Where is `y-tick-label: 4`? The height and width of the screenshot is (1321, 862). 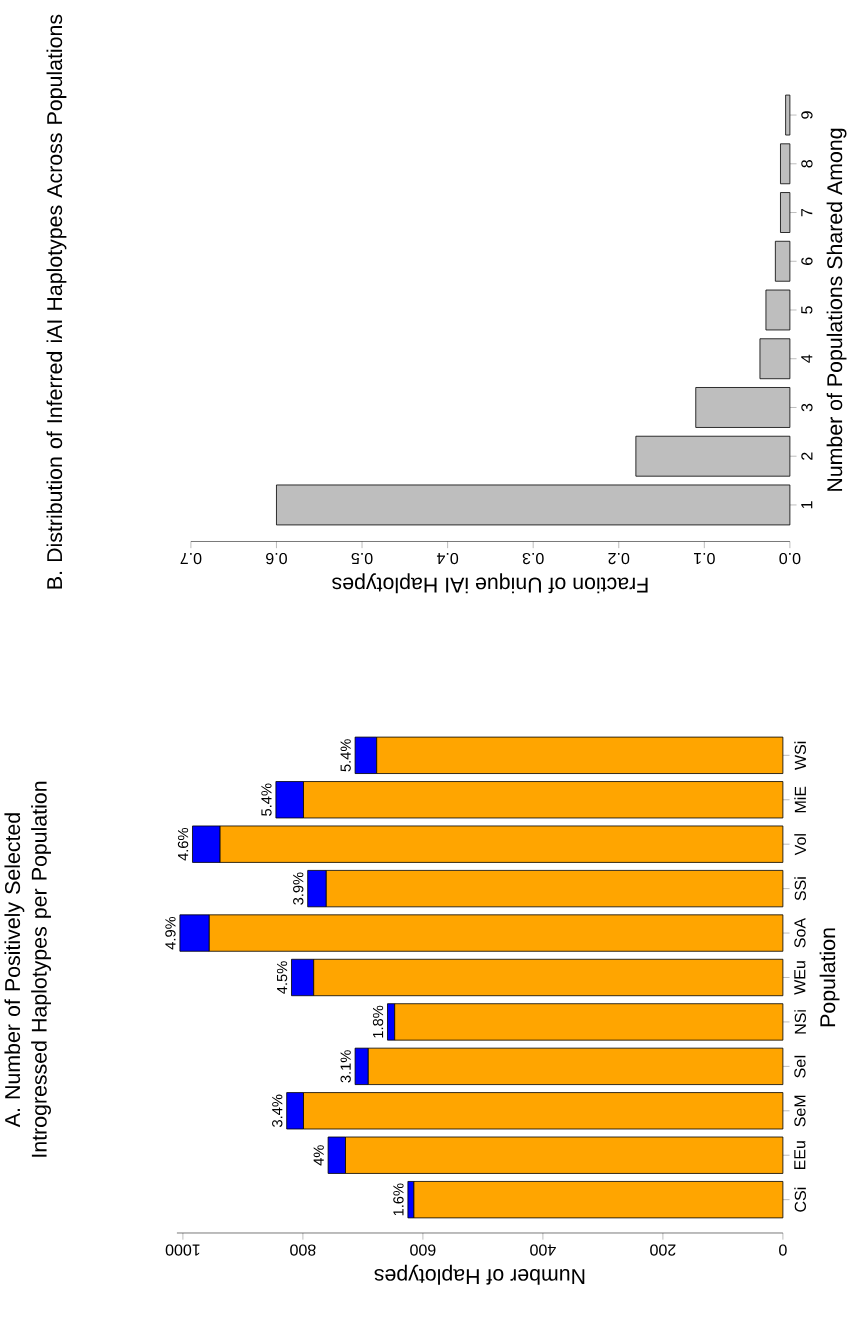 y-tick-label: 4 is located at coordinates (807, 358).